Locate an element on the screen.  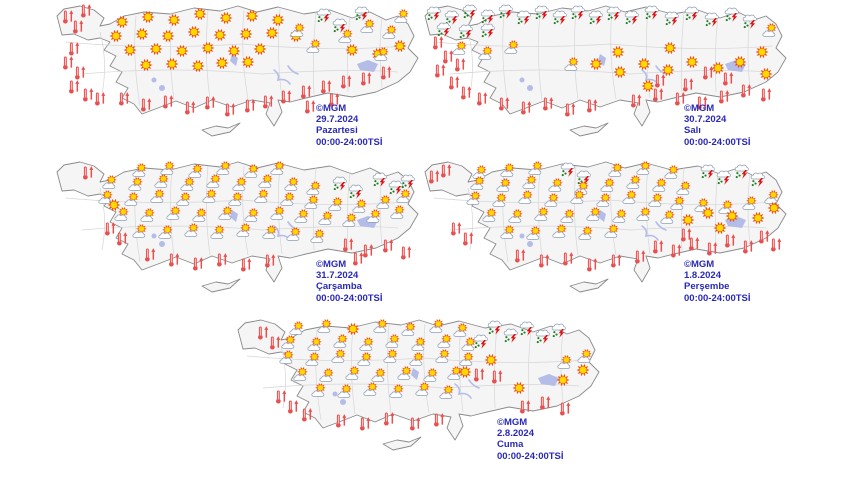
forecast-map-panel-thursday: ©MGM 1.8.2024 Perşembe 00:00-24:00TSİ is located at coordinates (605, 233).